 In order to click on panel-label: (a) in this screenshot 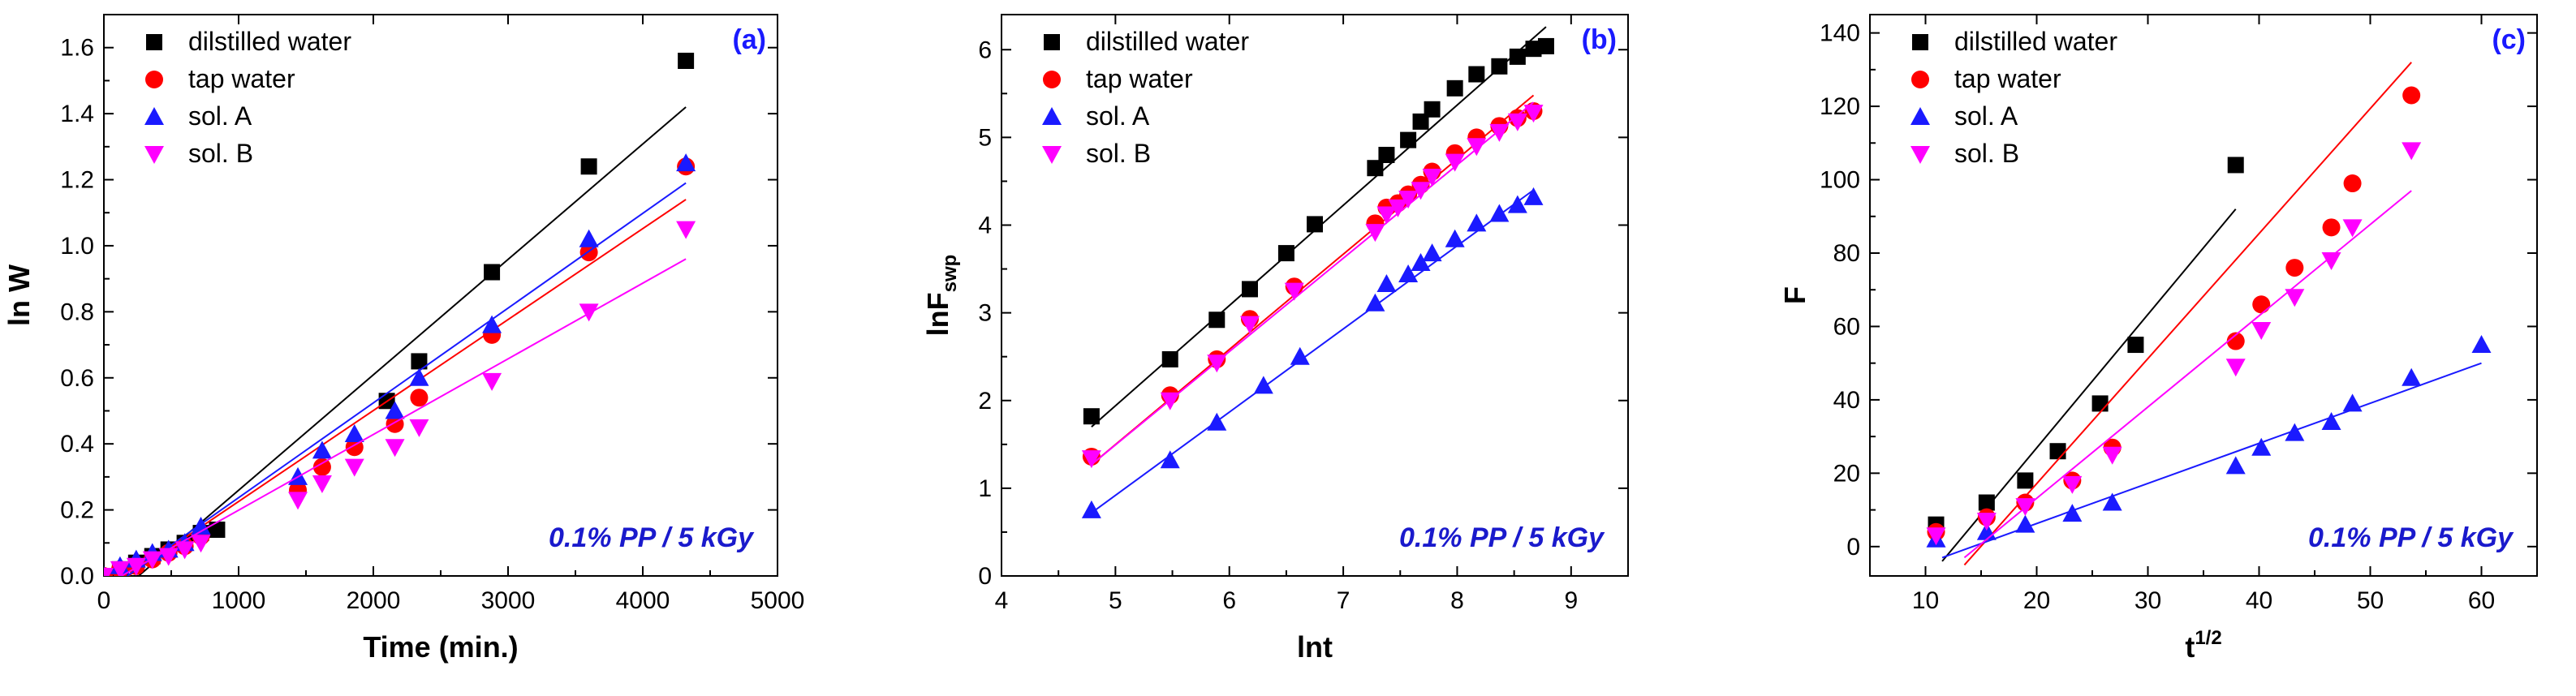, I will do `click(749, 39)`.